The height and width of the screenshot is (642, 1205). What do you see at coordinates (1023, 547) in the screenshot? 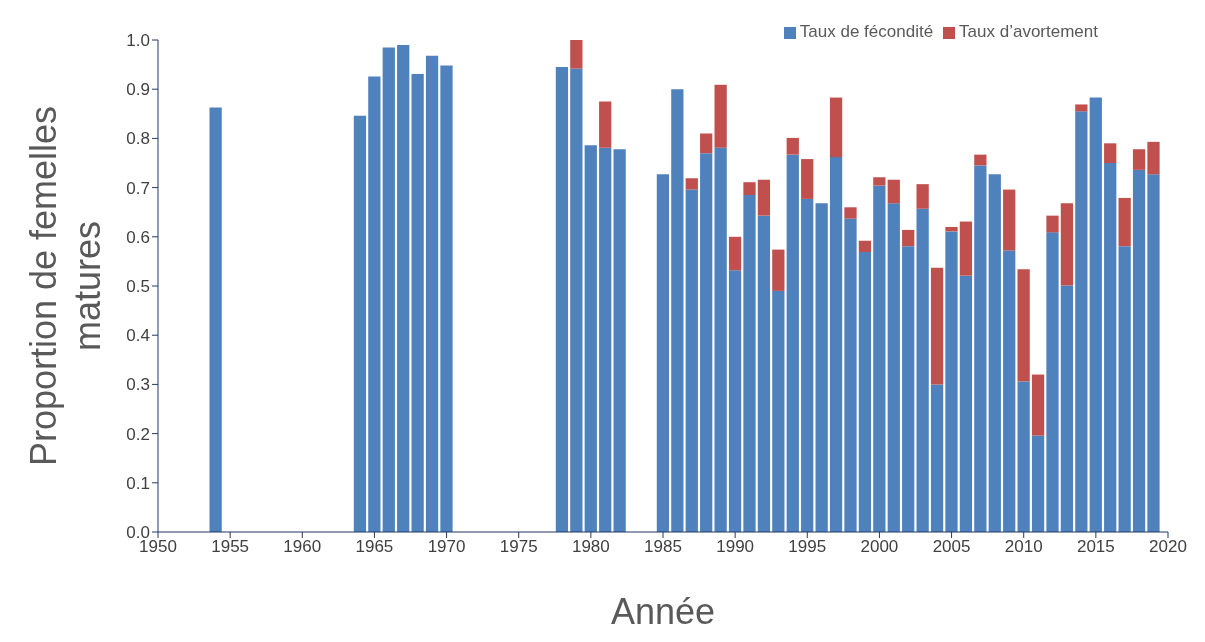
I see `x-tick-label: 2010` at bounding box center [1023, 547].